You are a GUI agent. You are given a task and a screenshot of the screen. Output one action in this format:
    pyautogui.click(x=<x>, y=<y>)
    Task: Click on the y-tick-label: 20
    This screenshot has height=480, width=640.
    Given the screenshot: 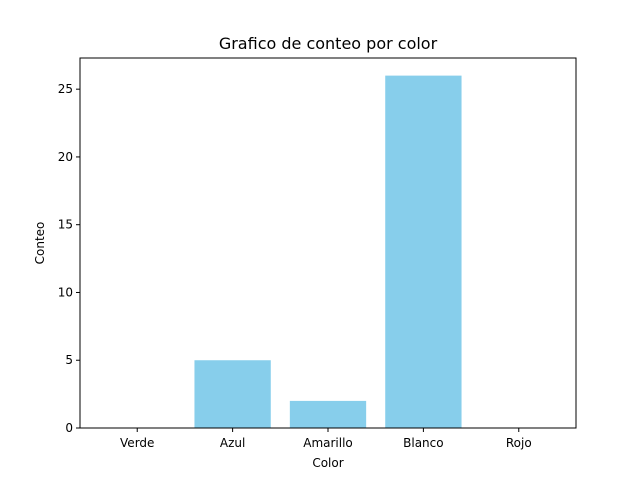 What is the action you would take?
    pyautogui.click(x=65, y=157)
    